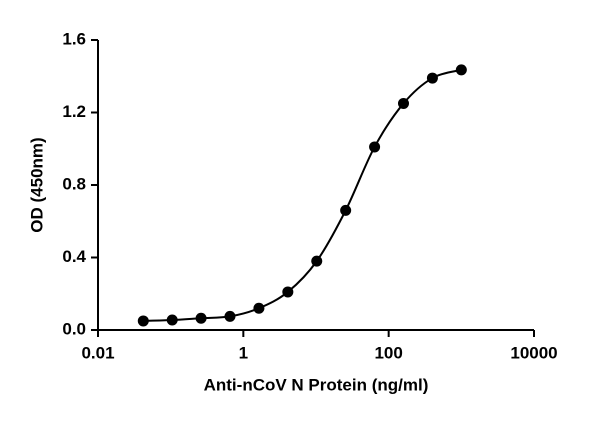 This screenshot has width=600, height=426. I want to click on y-tick-label: 0.8, so click(74, 183).